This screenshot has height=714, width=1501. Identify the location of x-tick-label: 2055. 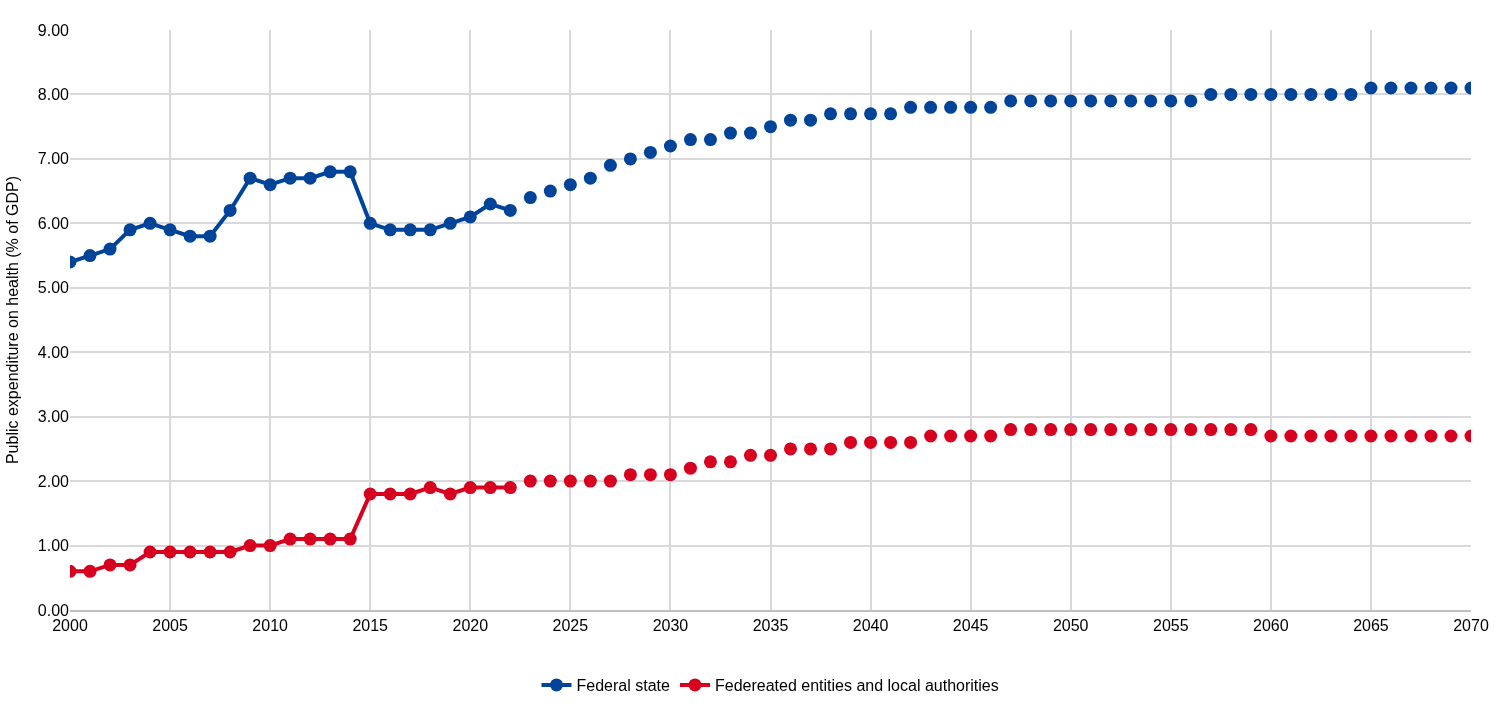
(1170, 625).